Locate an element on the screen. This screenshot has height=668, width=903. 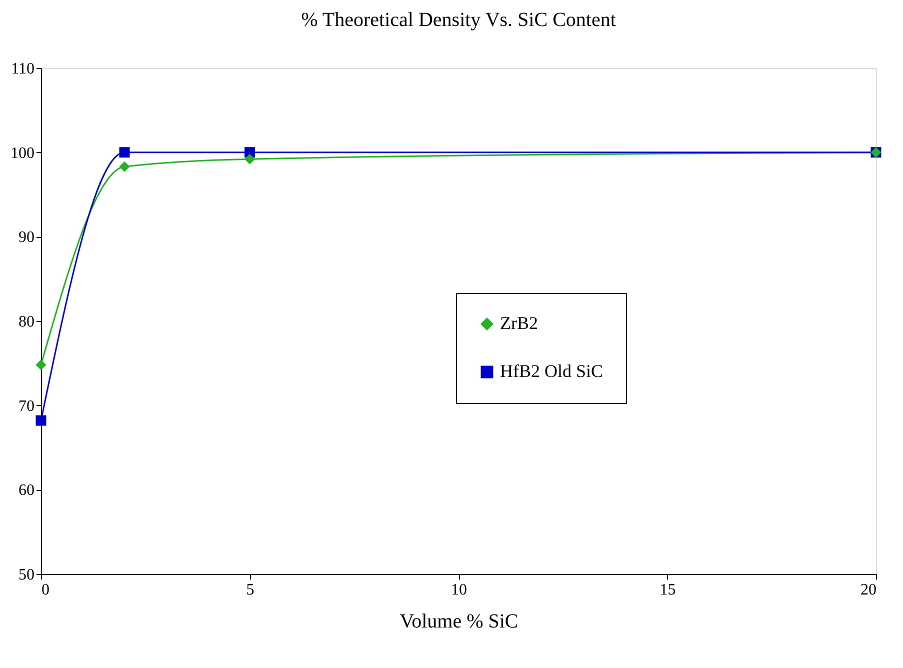
x-tick-label: 5 is located at coordinates (250, 590).